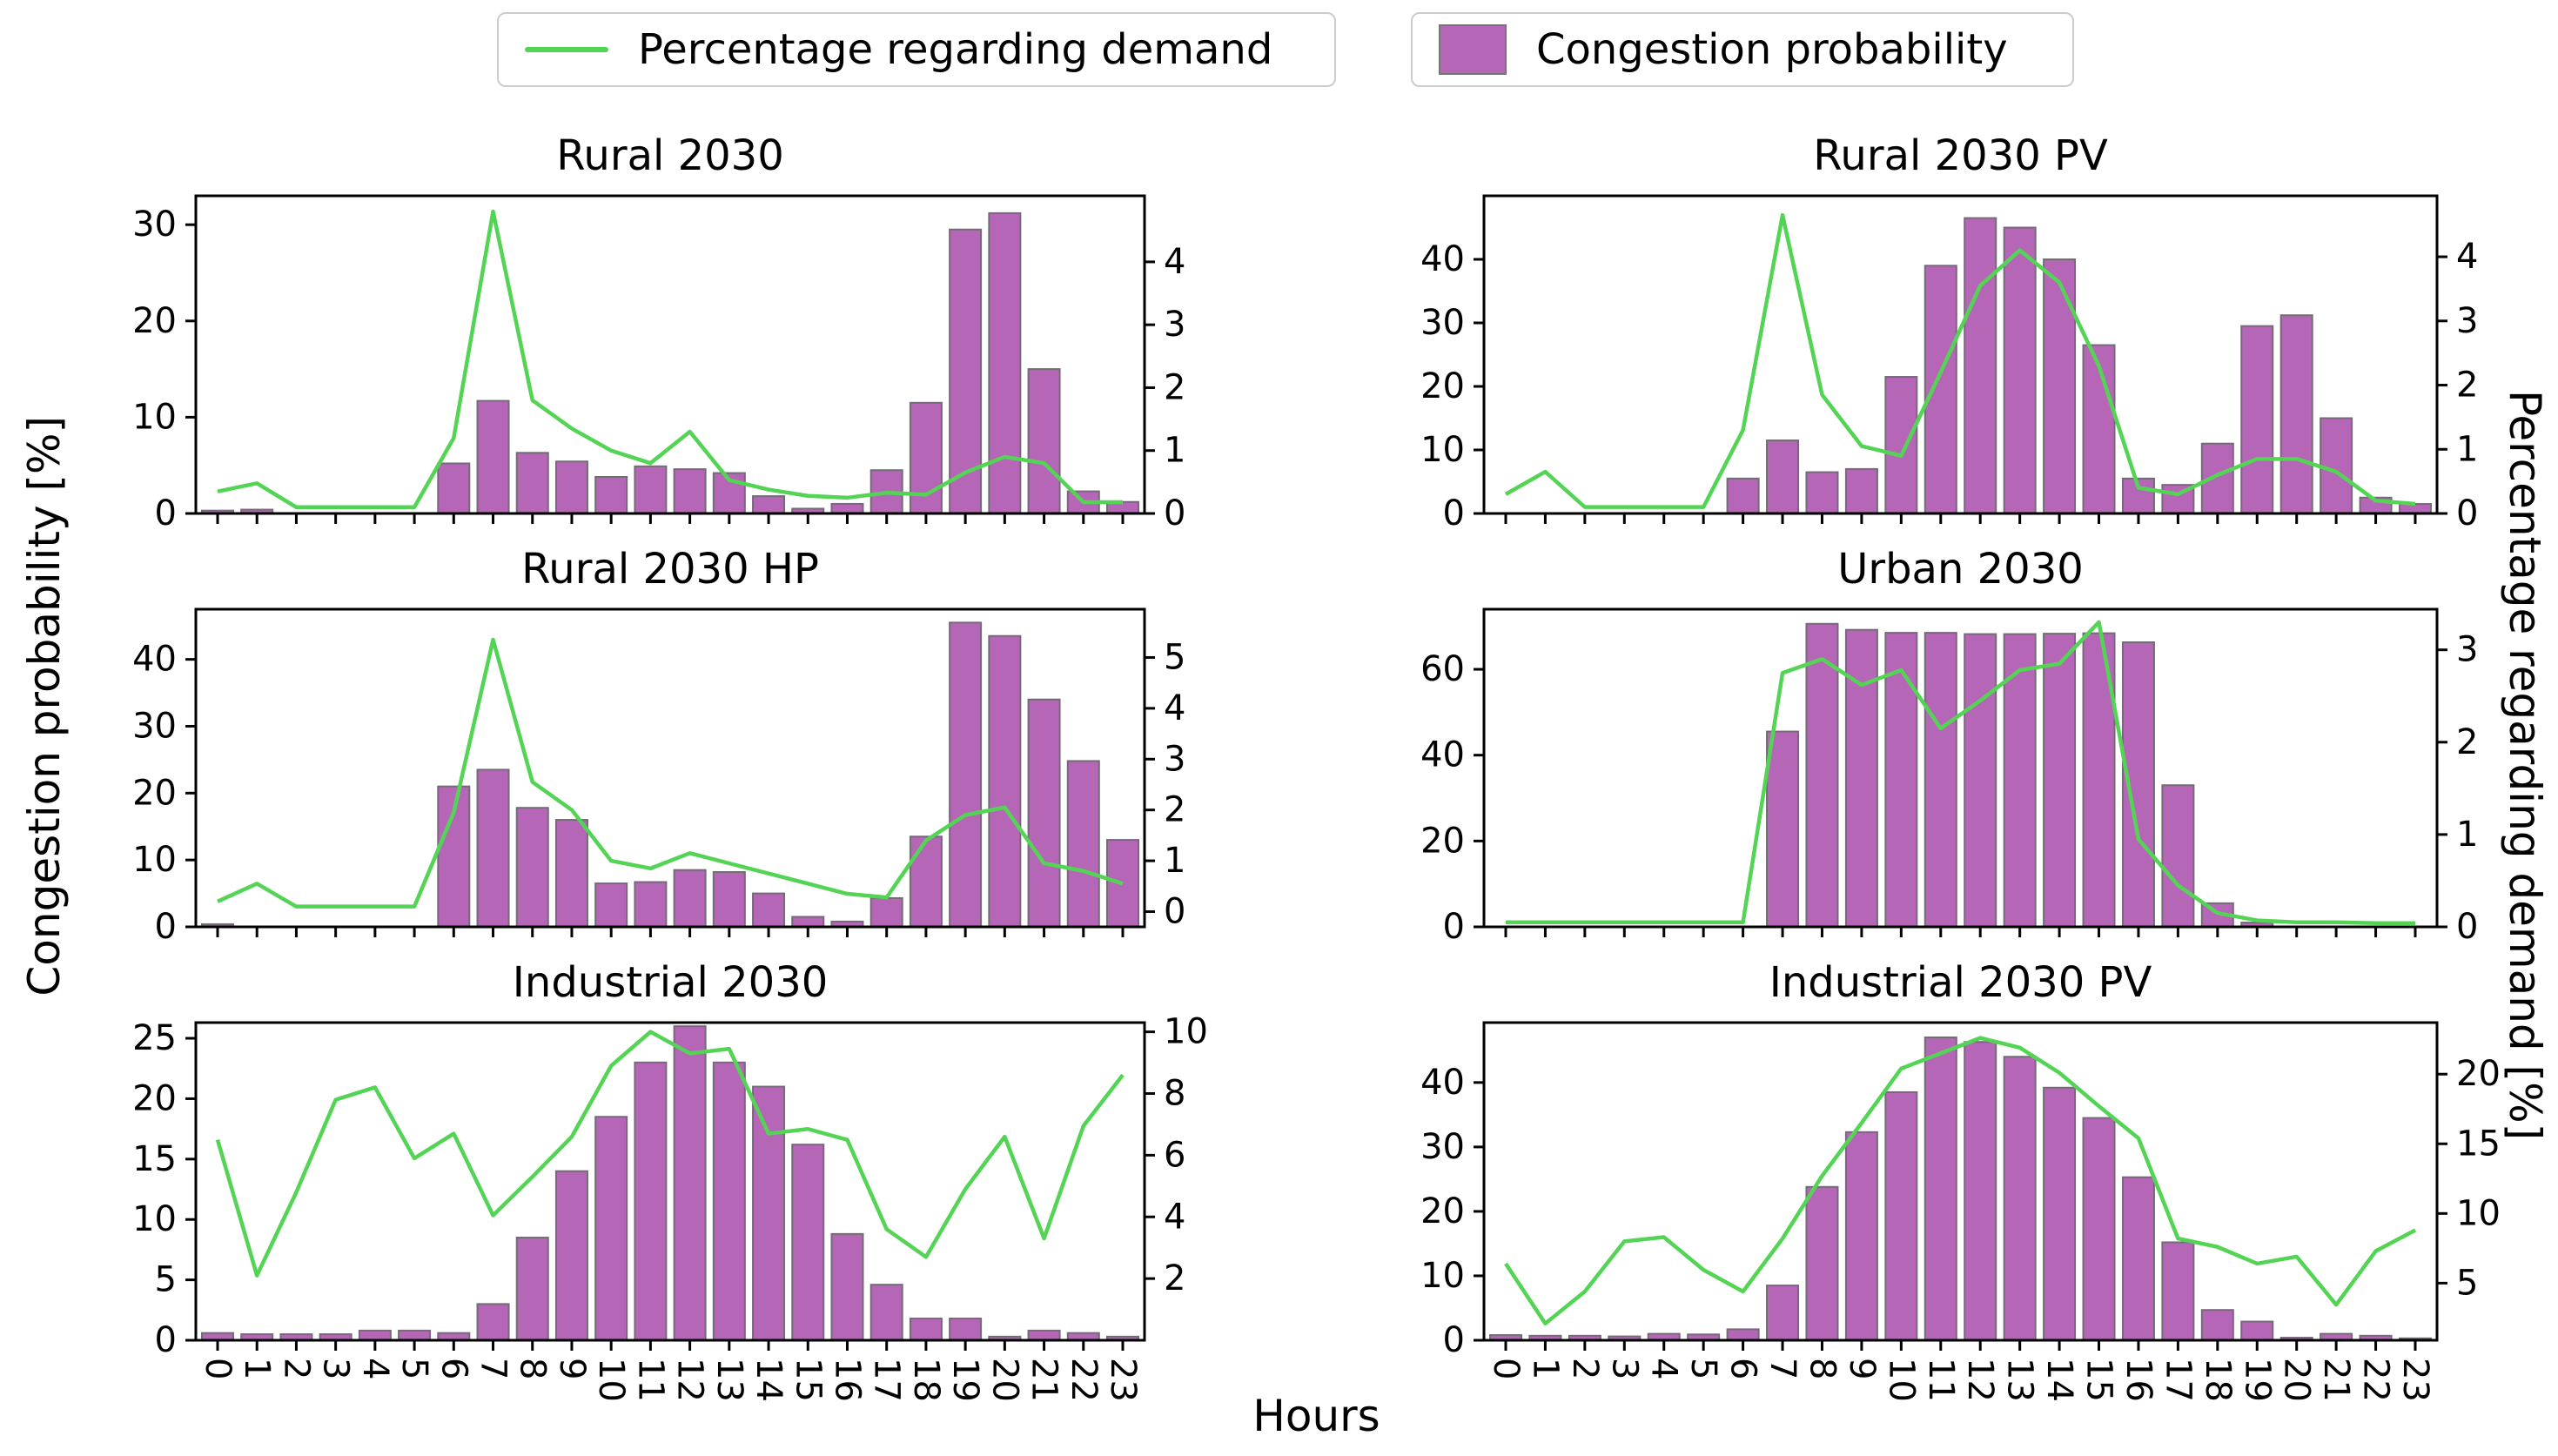  Describe the element at coordinates (1703, 1368) in the screenshot. I see `x-tick-label: 5` at that location.